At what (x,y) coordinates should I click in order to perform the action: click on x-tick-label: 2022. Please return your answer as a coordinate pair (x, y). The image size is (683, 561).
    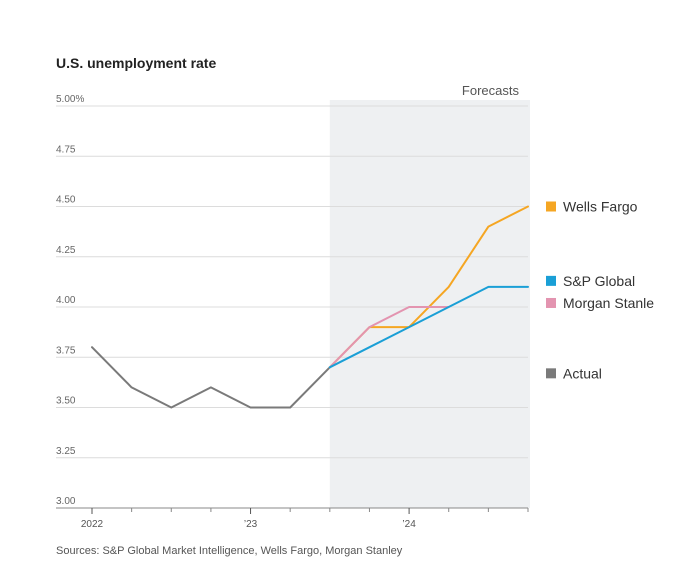
    Looking at the image, I should click on (92, 524).